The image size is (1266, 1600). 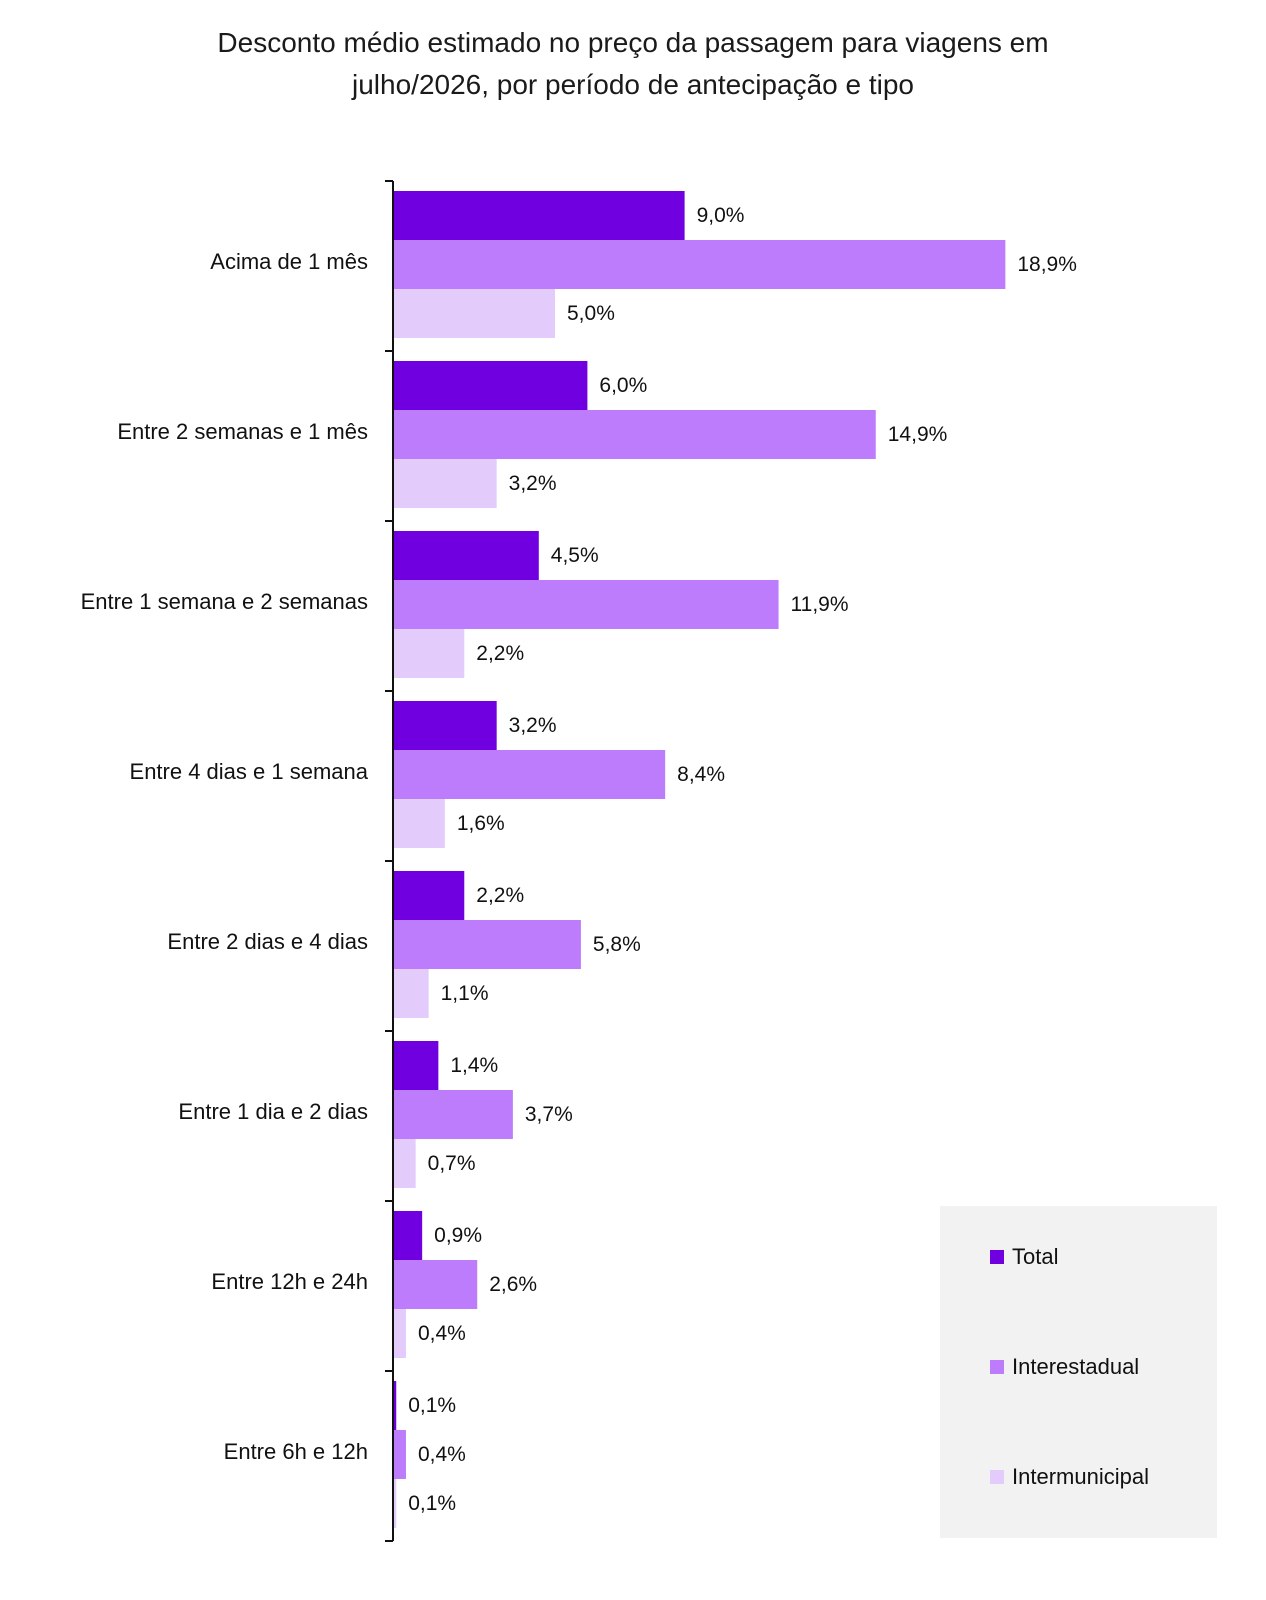 I want to click on bar-total-entre-12h-e-24h, so click(x=408, y=1235).